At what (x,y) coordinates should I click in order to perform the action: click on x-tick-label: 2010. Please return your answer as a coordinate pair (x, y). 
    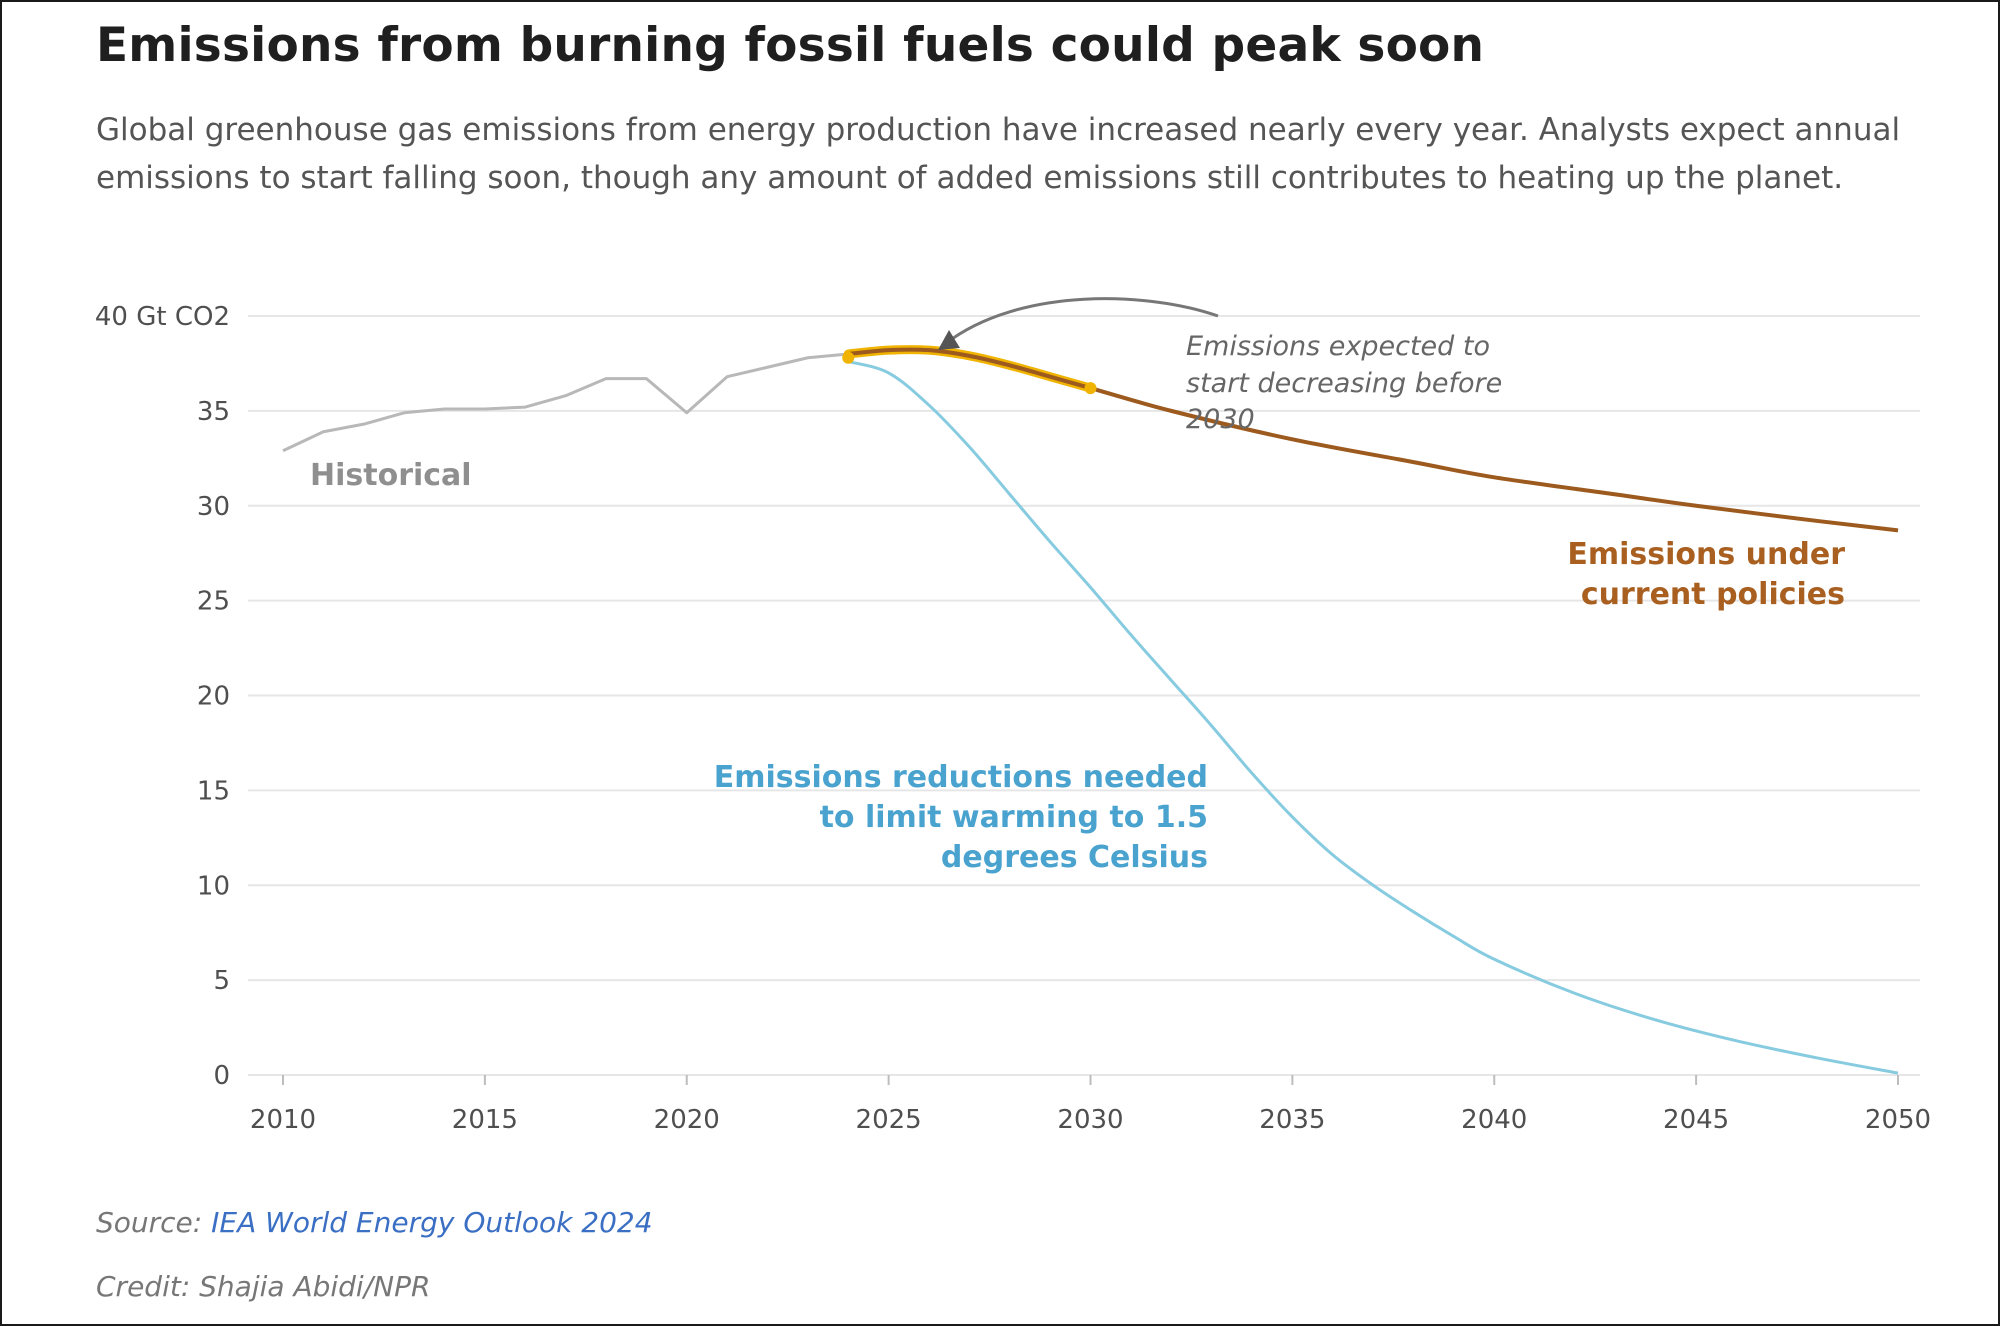
    Looking at the image, I should click on (283, 1120).